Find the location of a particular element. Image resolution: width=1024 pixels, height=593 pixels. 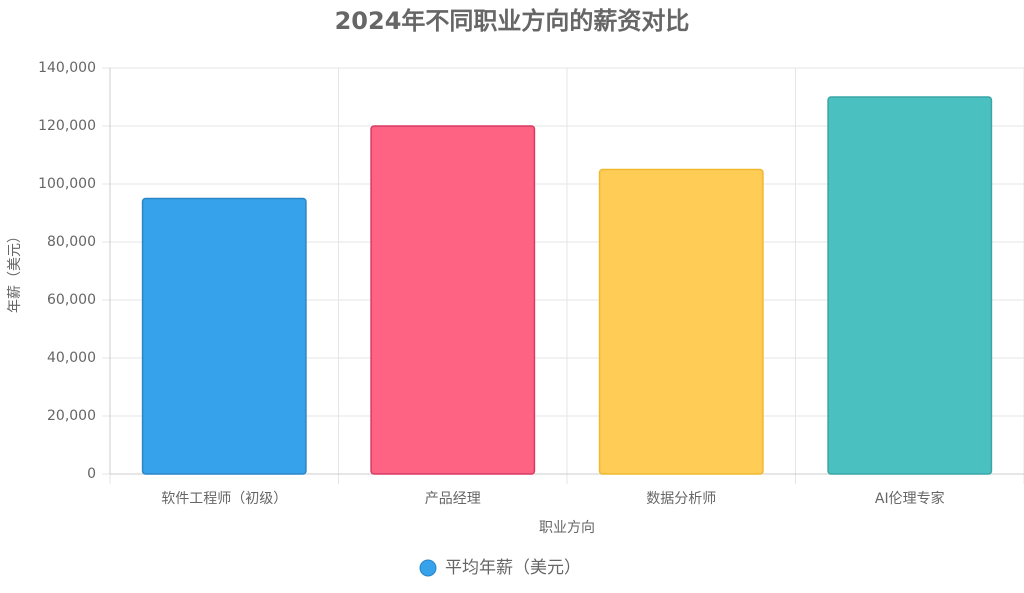

legend-marker is located at coordinates (428, 568).